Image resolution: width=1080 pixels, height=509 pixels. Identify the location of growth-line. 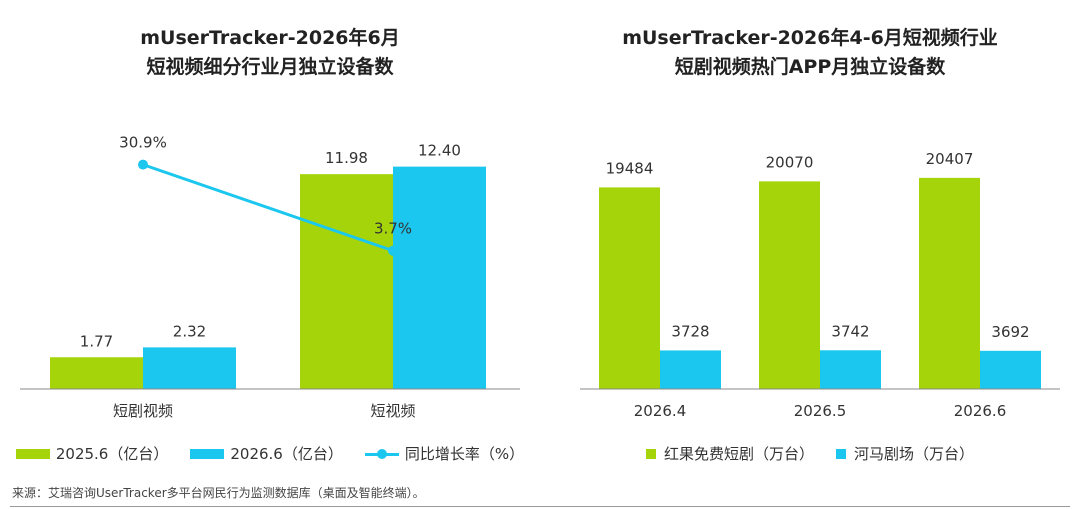
(268, 208).